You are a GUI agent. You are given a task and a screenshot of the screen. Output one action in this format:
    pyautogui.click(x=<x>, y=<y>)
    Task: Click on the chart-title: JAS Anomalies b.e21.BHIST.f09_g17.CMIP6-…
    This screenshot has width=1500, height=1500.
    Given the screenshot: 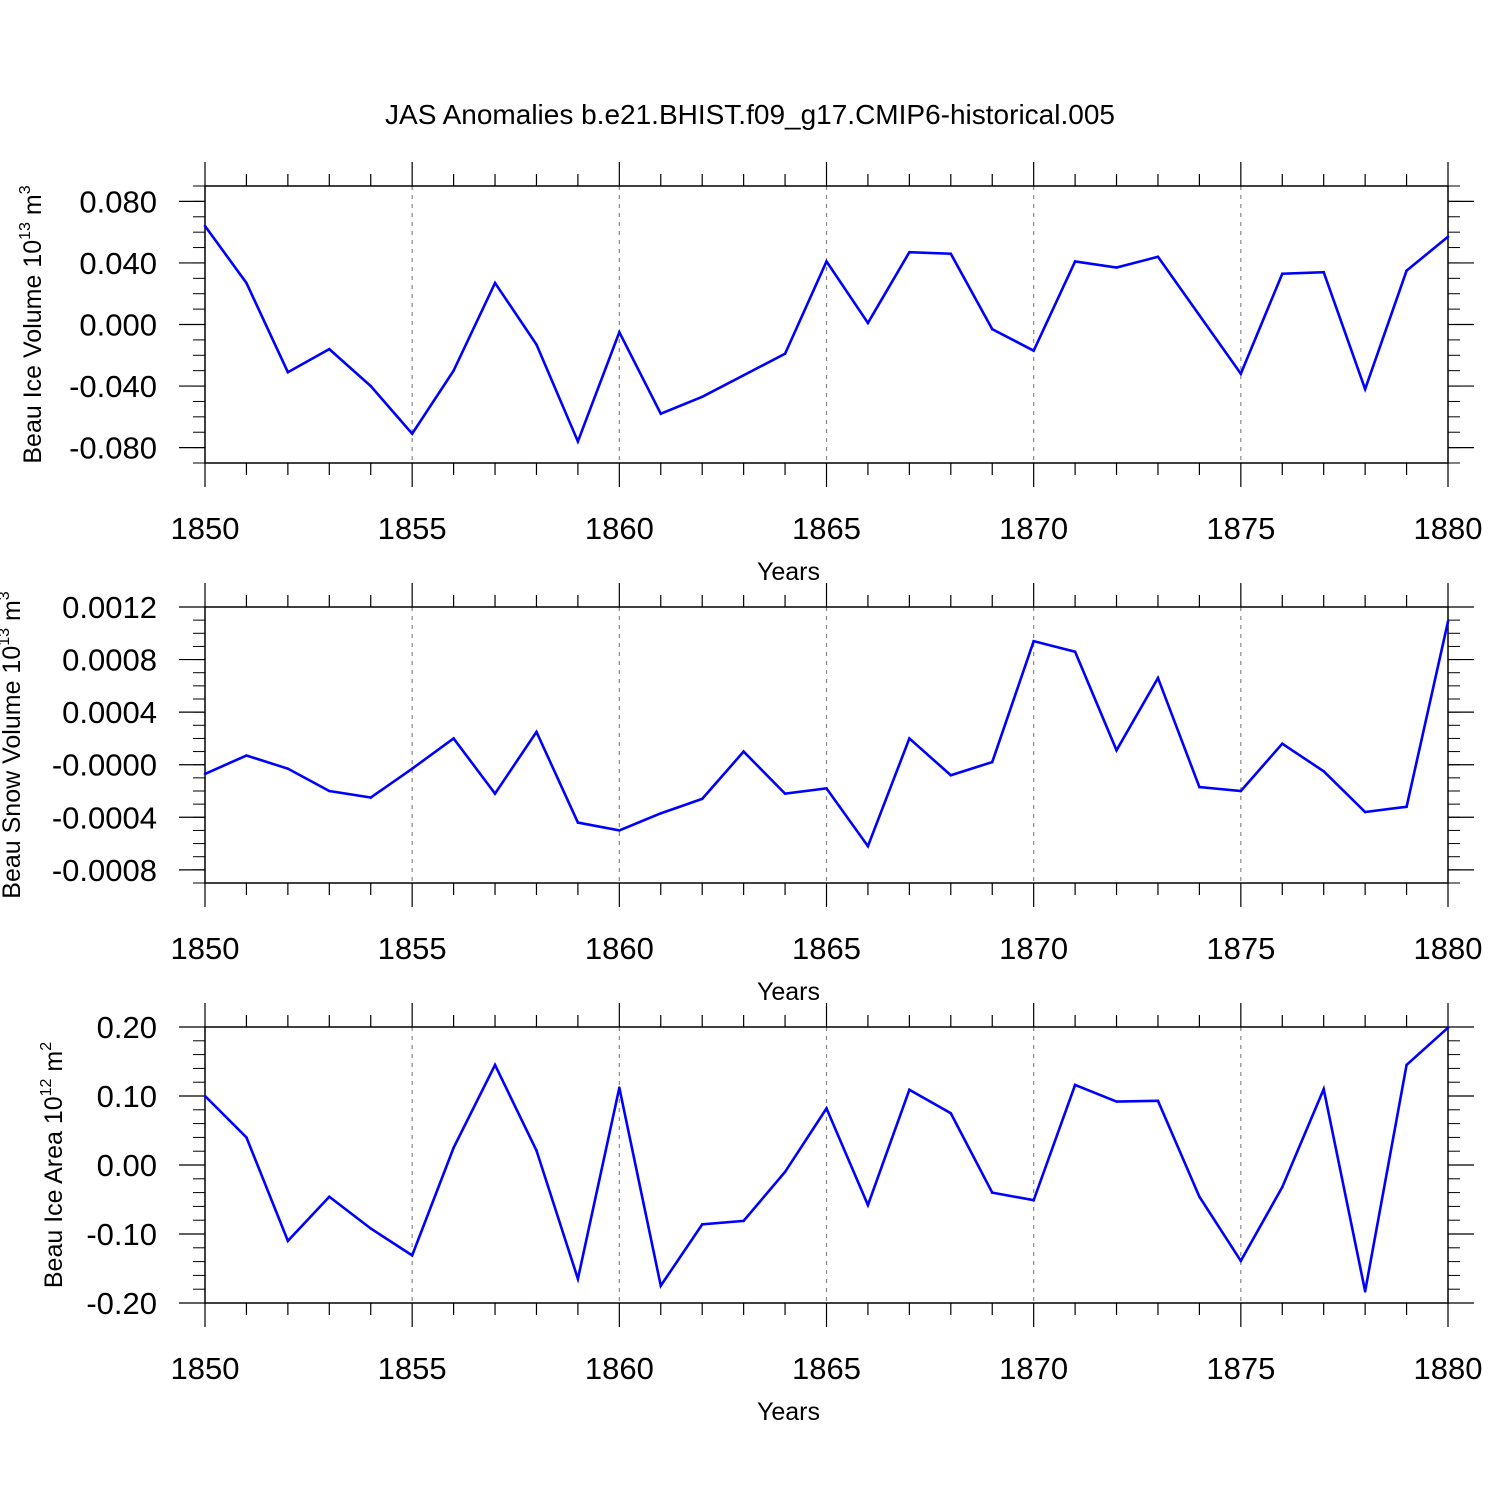 What is the action you would take?
    pyautogui.click(x=750, y=114)
    